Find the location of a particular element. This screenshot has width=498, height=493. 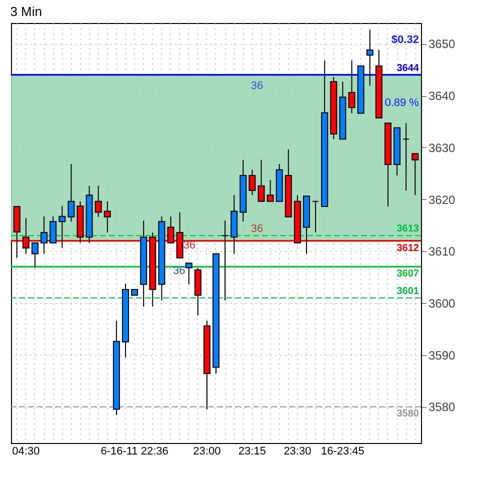

x-tick-label: 23:15 is located at coordinates (252, 452).